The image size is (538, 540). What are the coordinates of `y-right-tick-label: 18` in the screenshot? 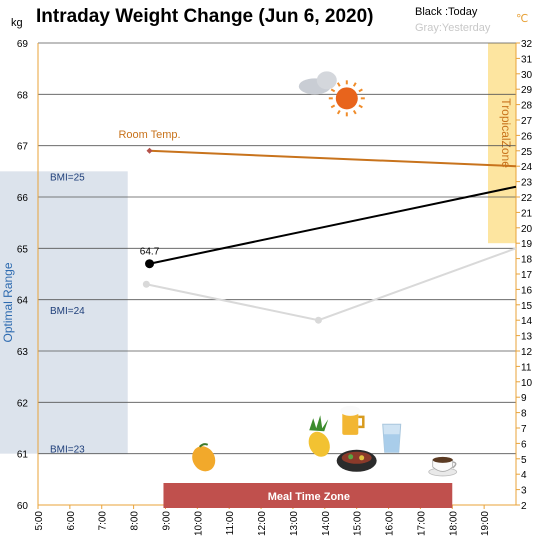 It's located at (527, 260).